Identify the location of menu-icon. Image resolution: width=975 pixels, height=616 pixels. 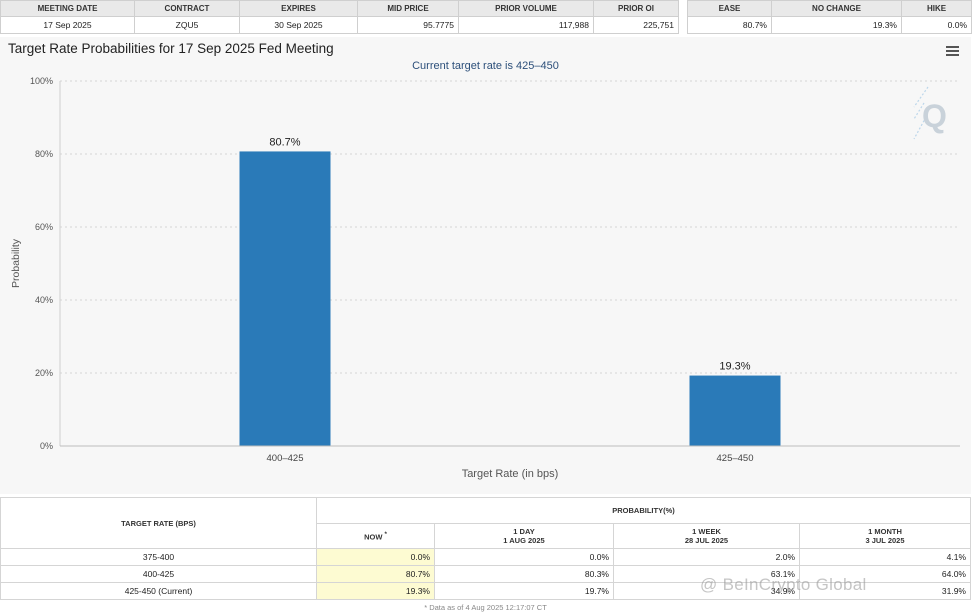
(952, 51).